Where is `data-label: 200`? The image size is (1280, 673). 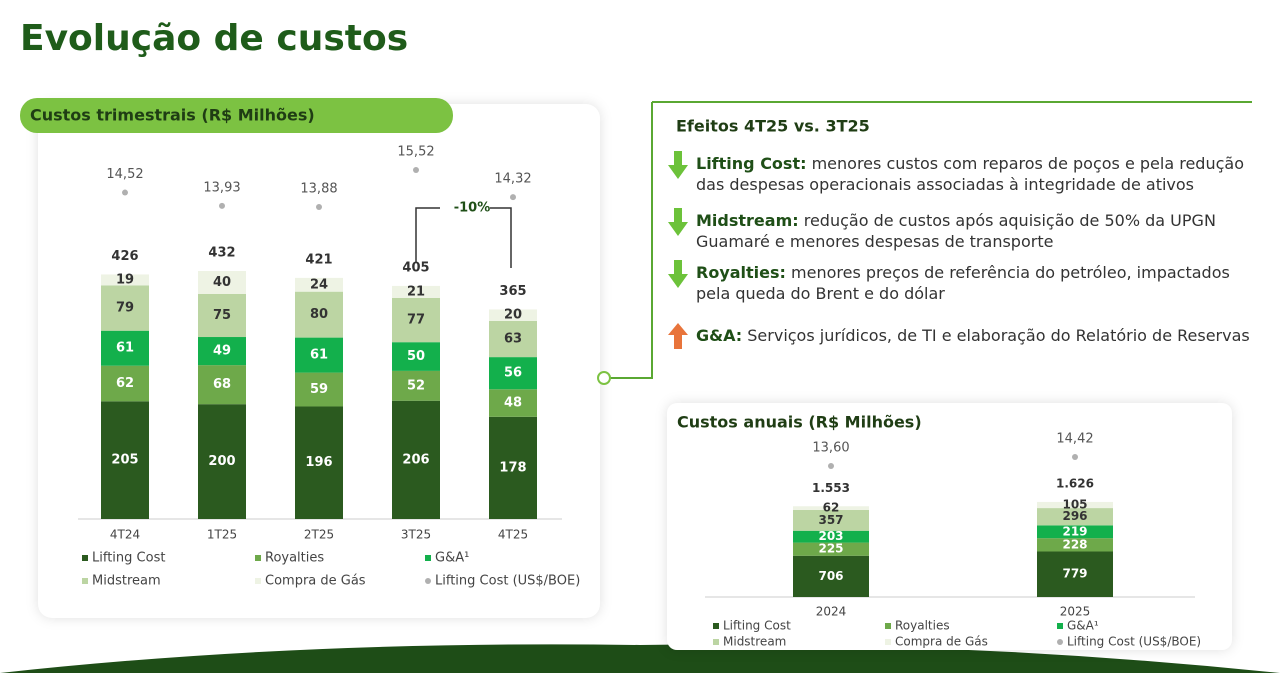 data-label: 200 is located at coordinates (221, 461).